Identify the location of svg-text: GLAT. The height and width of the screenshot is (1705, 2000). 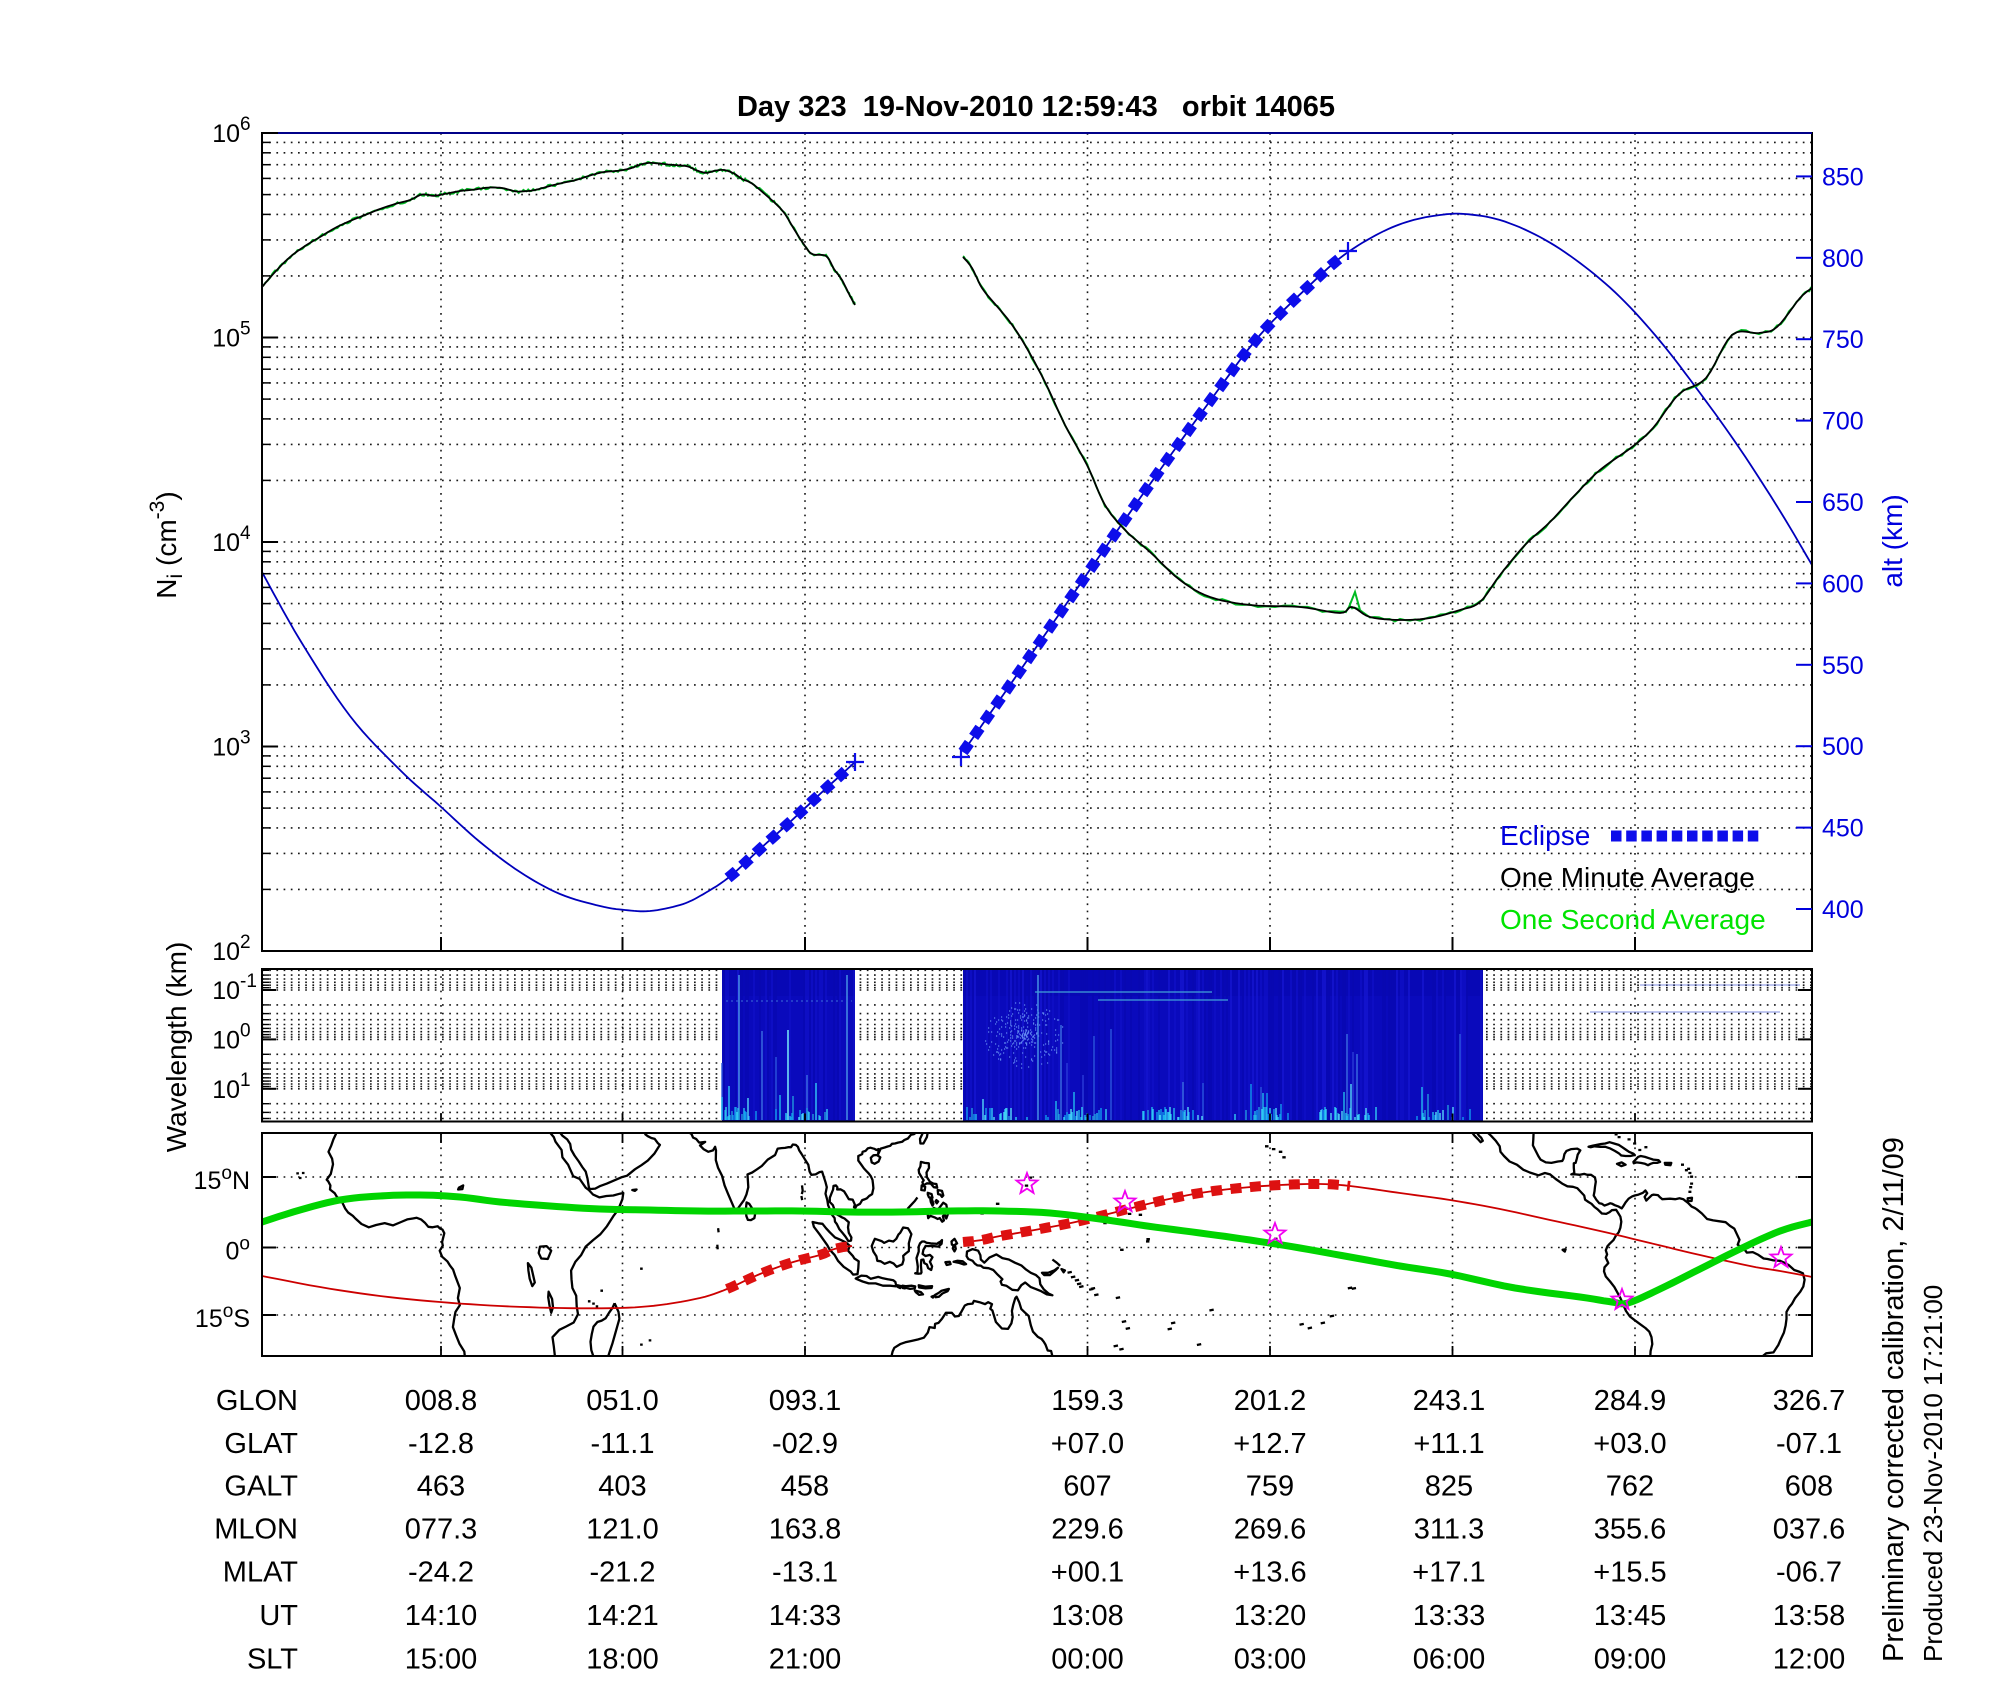
(261, 1444).